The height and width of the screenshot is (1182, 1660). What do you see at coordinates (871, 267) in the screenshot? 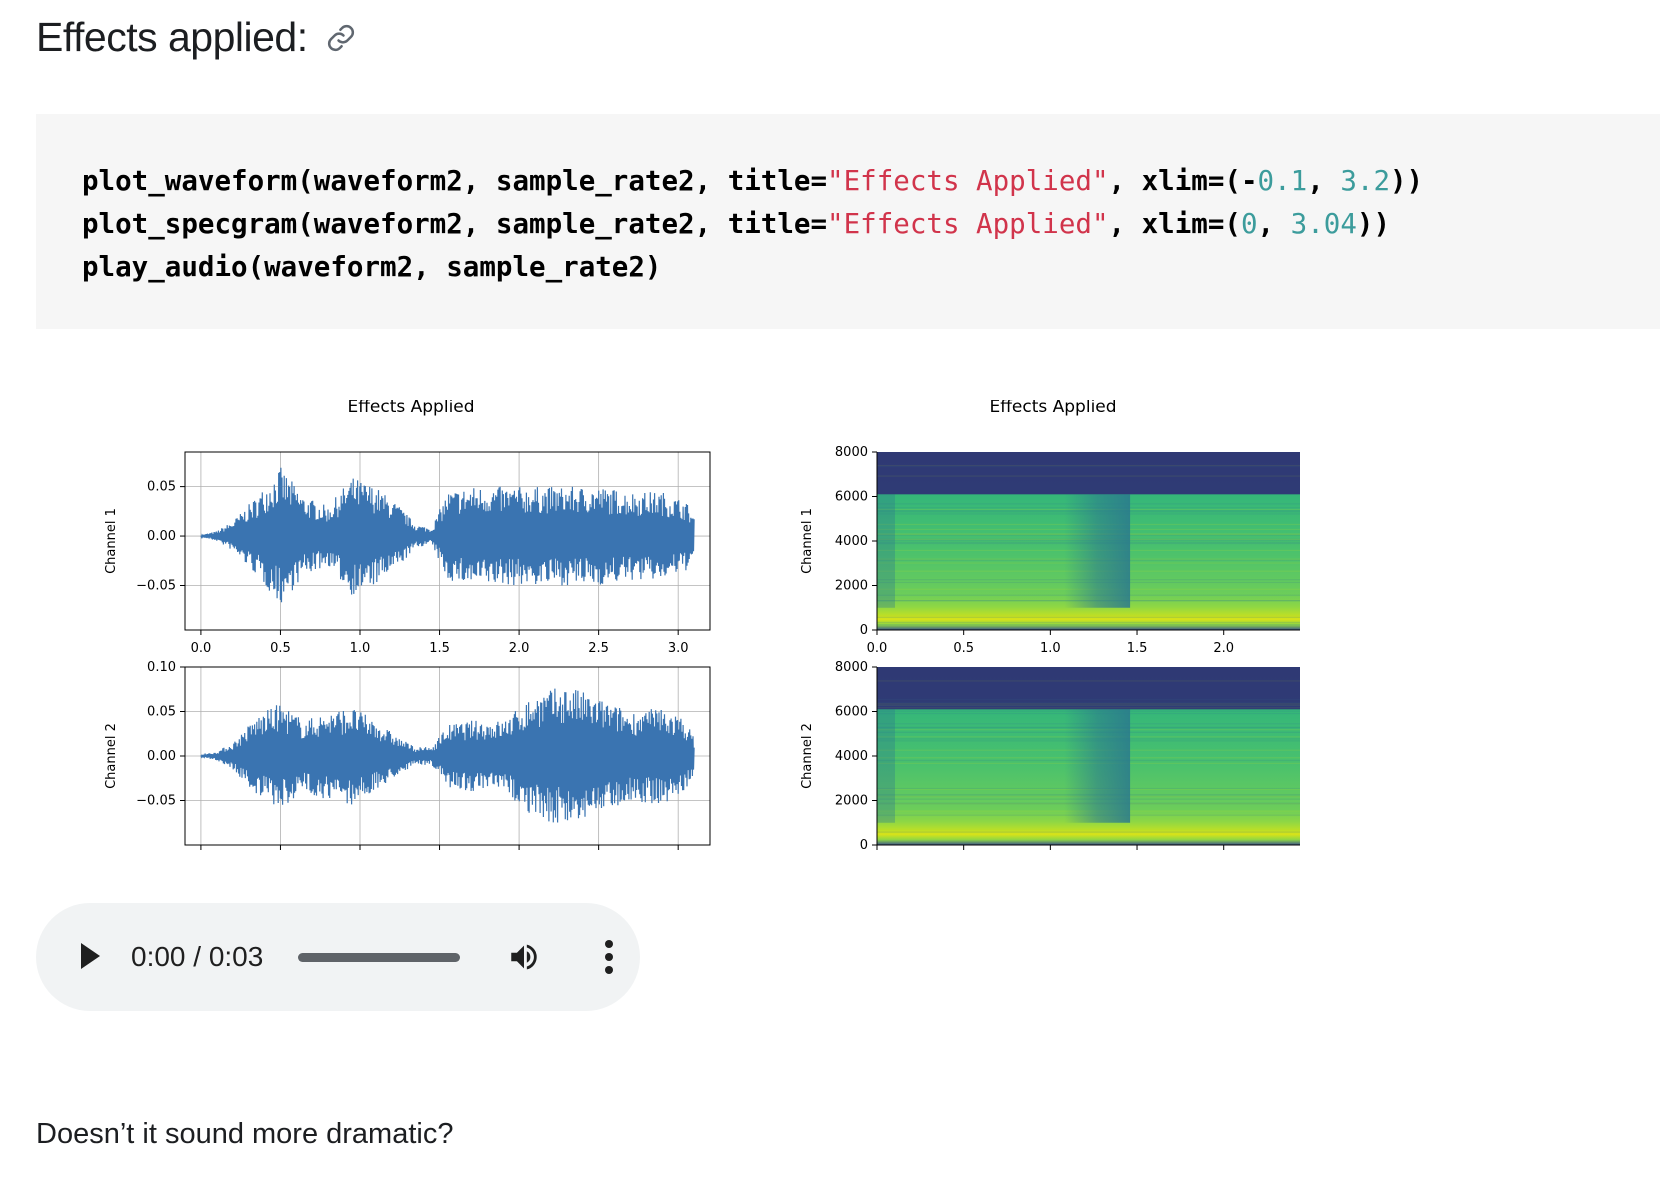
I see `code-line: play_audio(waveform2, sample_rate2)` at bounding box center [871, 267].